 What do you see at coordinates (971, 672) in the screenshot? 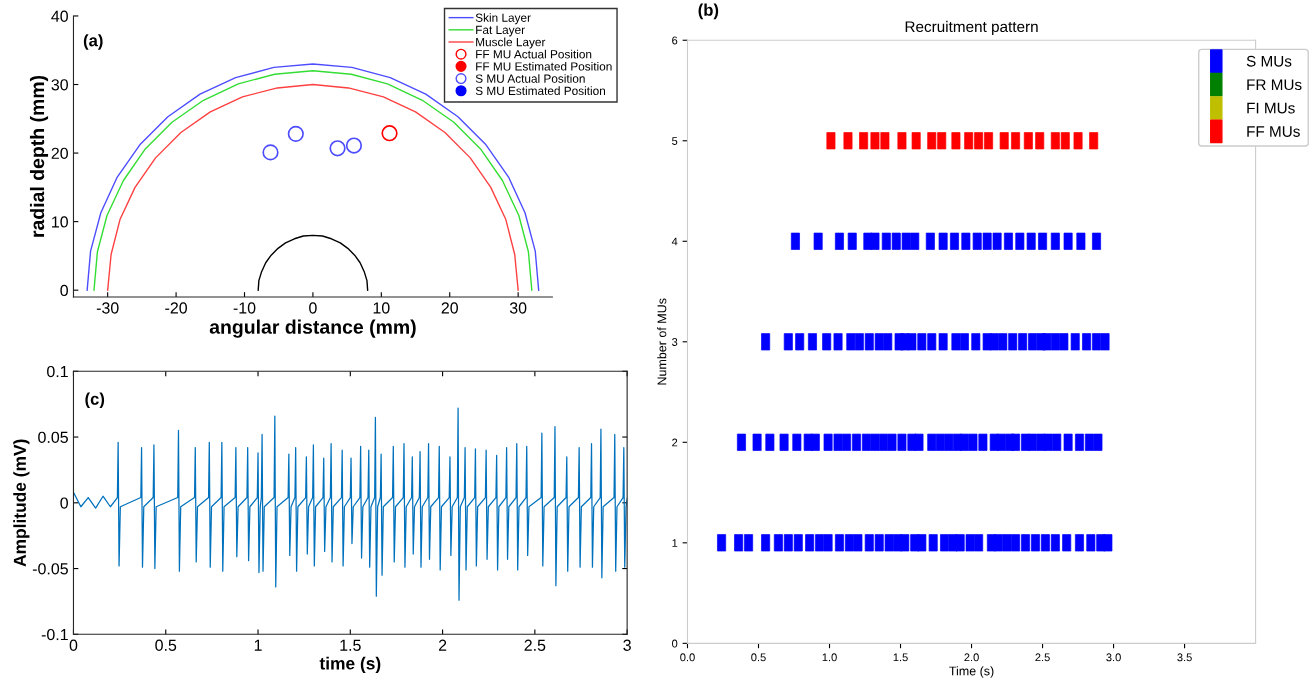
I see `x-axis-title: Time (s)` at bounding box center [971, 672].